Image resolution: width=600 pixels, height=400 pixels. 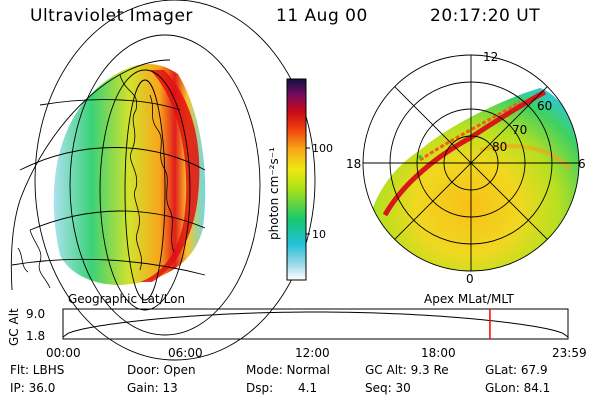 What do you see at coordinates (470, 279) in the screenshot?
I see `mlt-label-0: 0` at bounding box center [470, 279].